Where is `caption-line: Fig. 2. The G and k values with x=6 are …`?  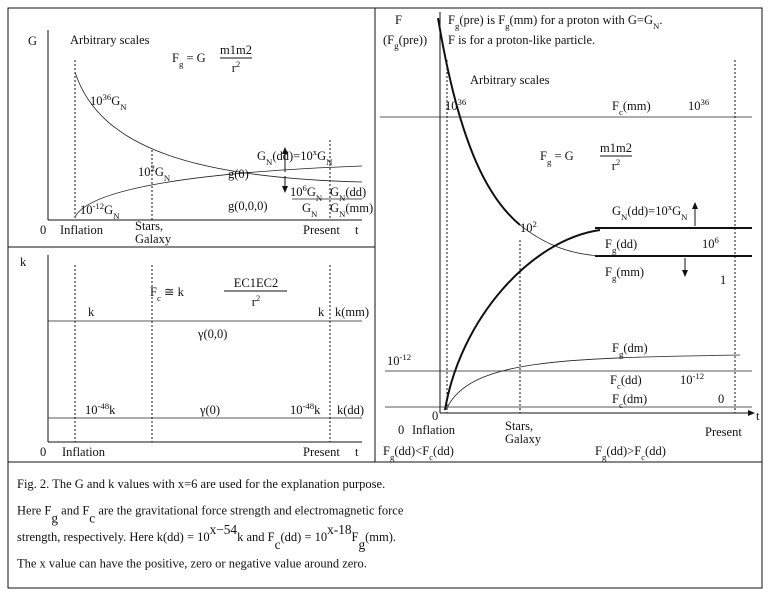 caption-line: Fig. 2. The G and k values with x=6 are … is located at coordinates (201, 484).